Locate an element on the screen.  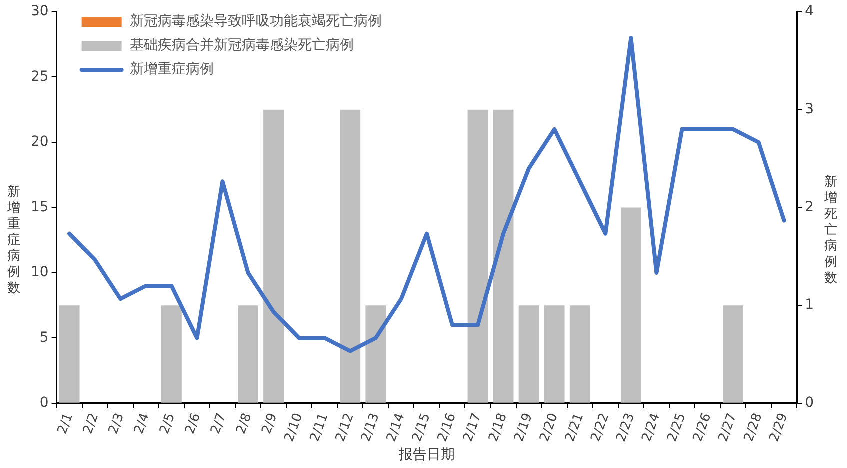
x-tick-label: 2/21 is located at coordinates (575, 427).